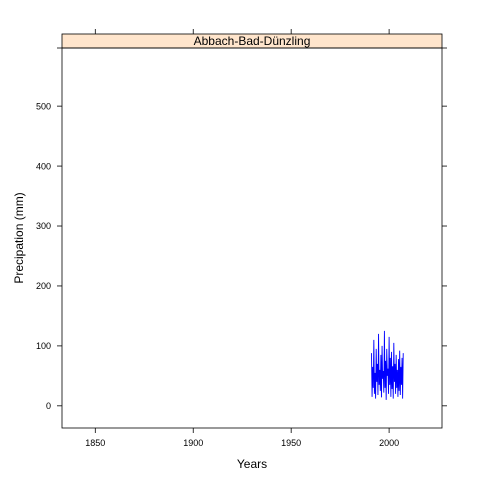  I want to click on chart-title: Abbach-Bad-Dünzling, so click(252, 41).